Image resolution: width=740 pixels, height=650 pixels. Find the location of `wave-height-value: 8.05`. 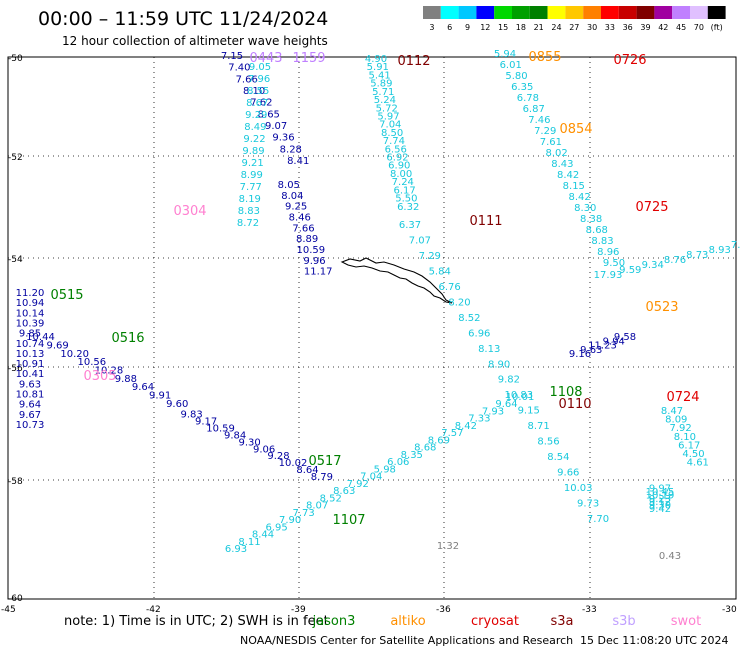

wave-height-value: 8.05 is located at coordinates (289, 185).